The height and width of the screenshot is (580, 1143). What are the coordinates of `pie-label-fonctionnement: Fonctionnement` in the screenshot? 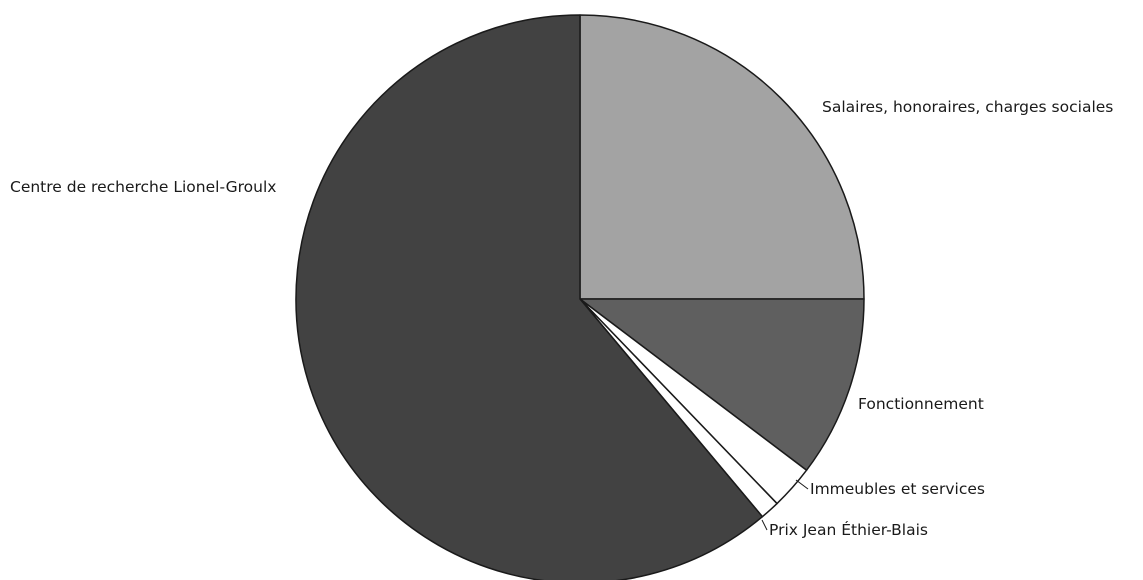 It's located at (921, 404).